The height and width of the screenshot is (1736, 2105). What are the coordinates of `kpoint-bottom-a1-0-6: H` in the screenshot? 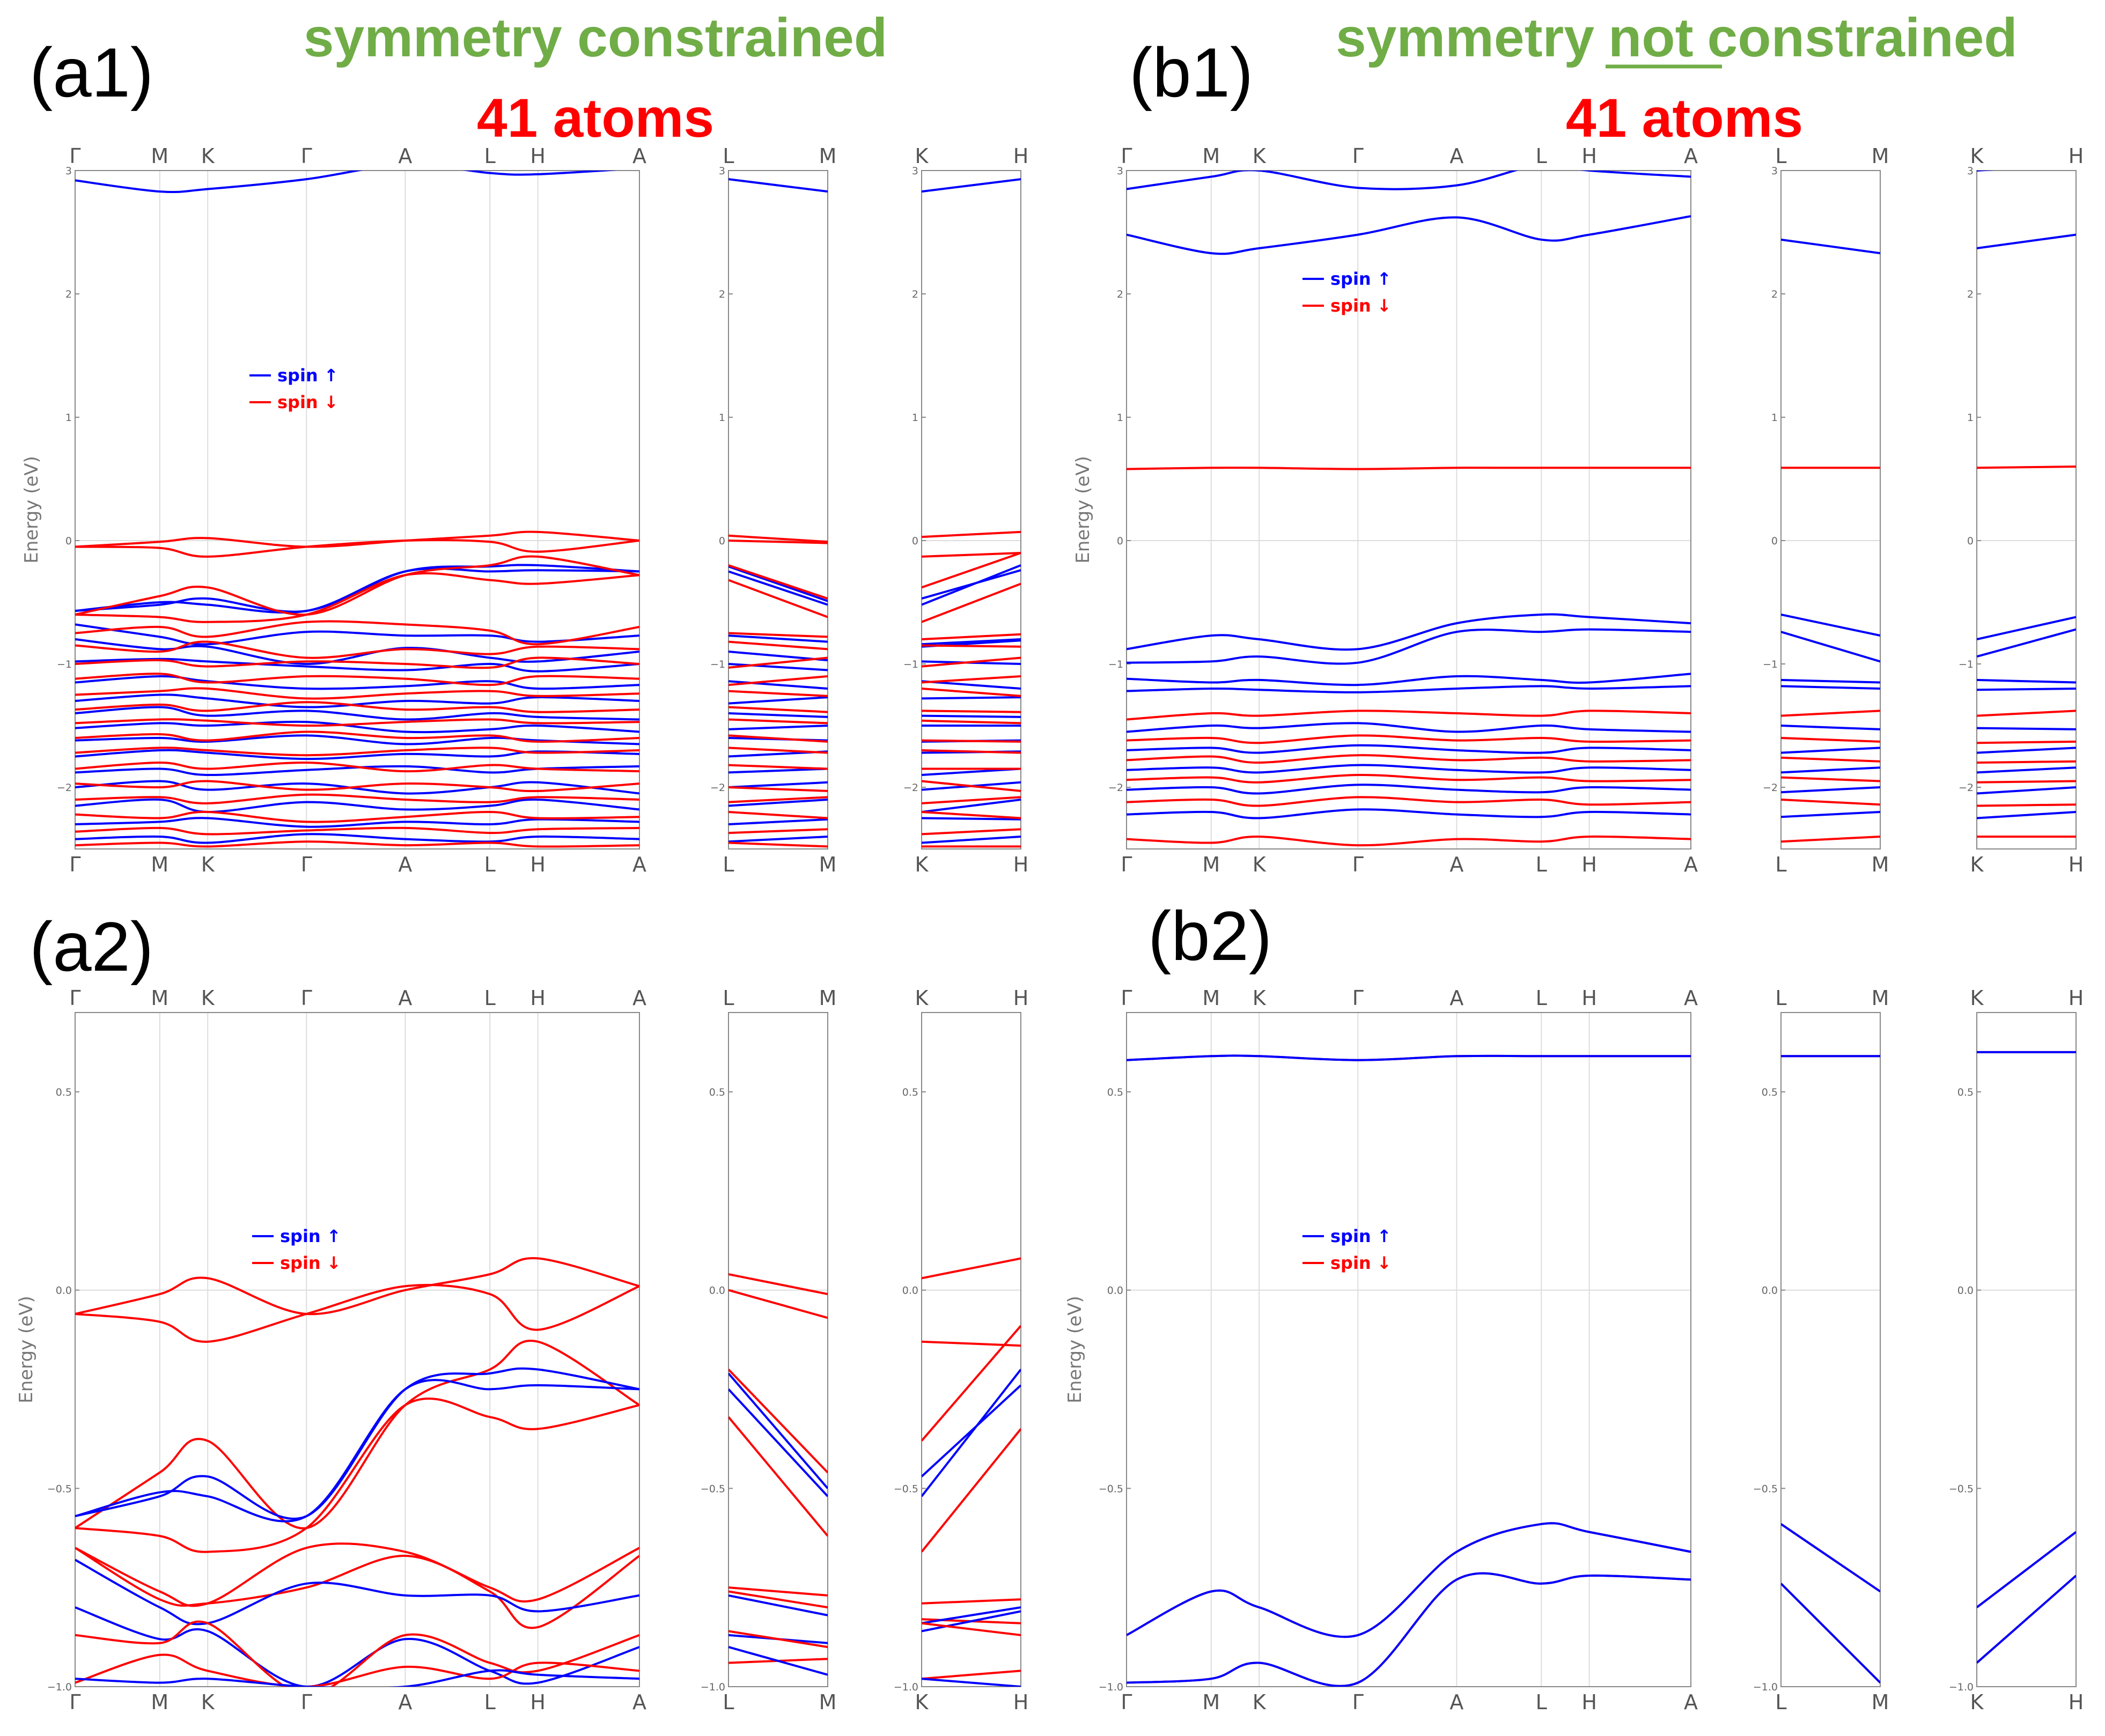 It's located at (538, 865).